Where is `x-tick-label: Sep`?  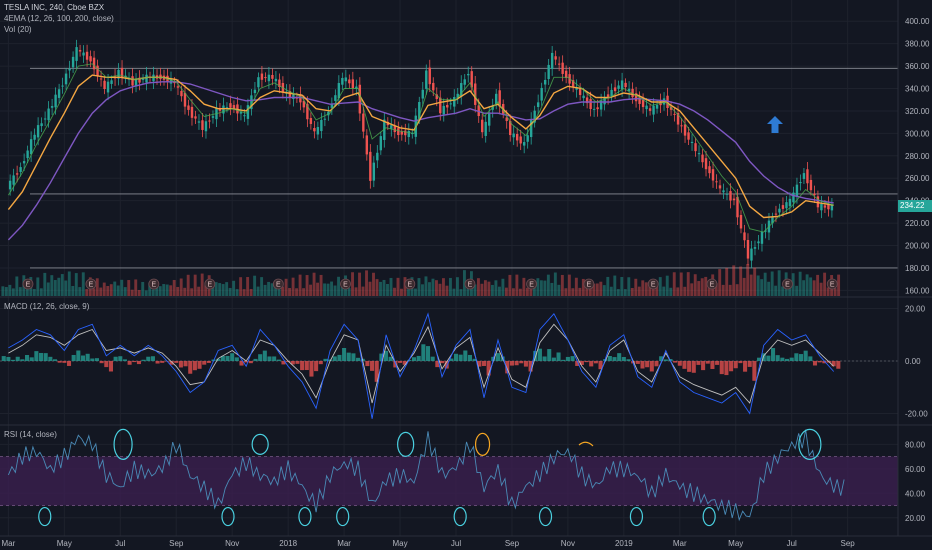
x-tick-label: Sep is located at coordinates (512, 543).